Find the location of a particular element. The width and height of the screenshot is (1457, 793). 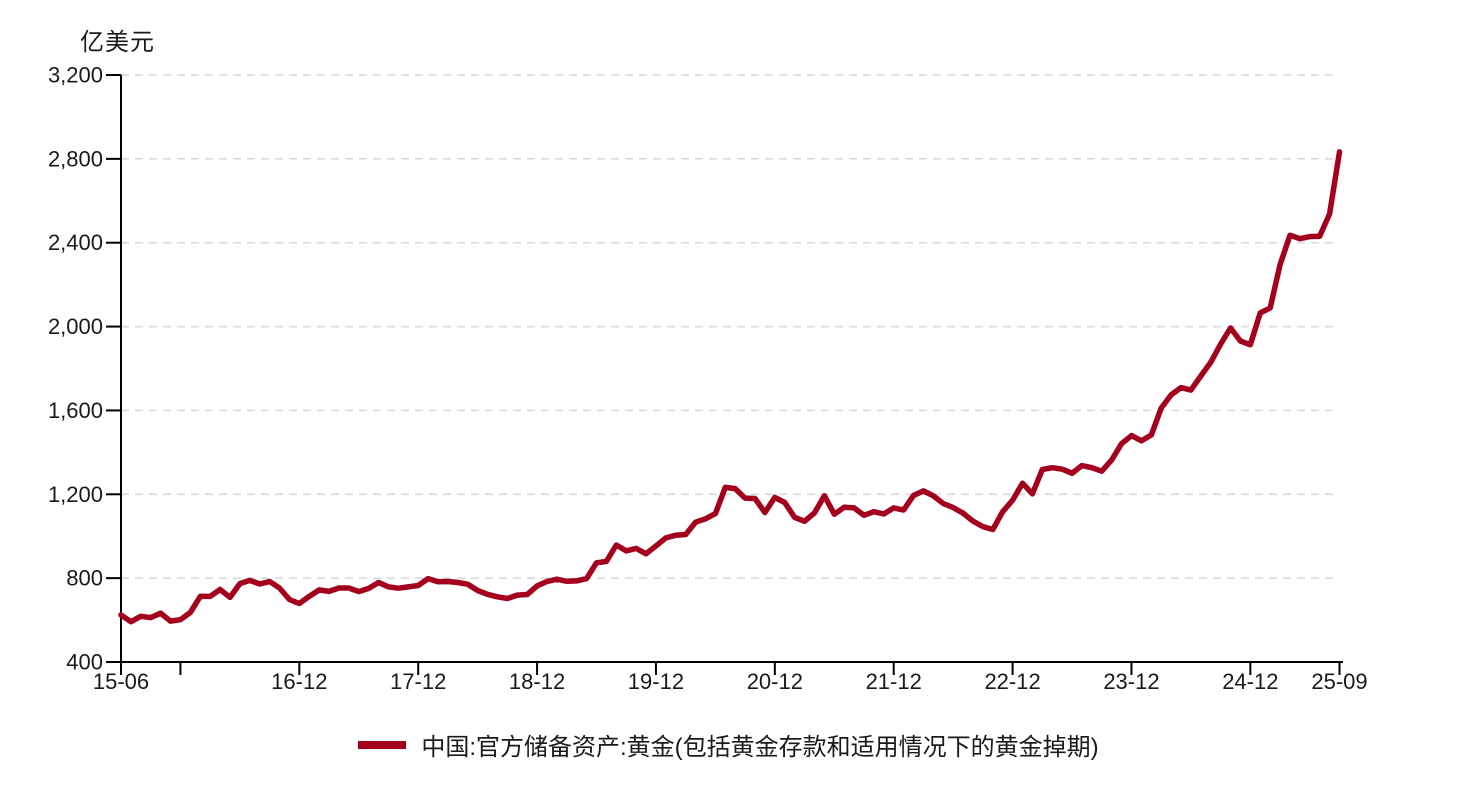

x-tick-label: 25-09 is located at coordinates (1339, 681).